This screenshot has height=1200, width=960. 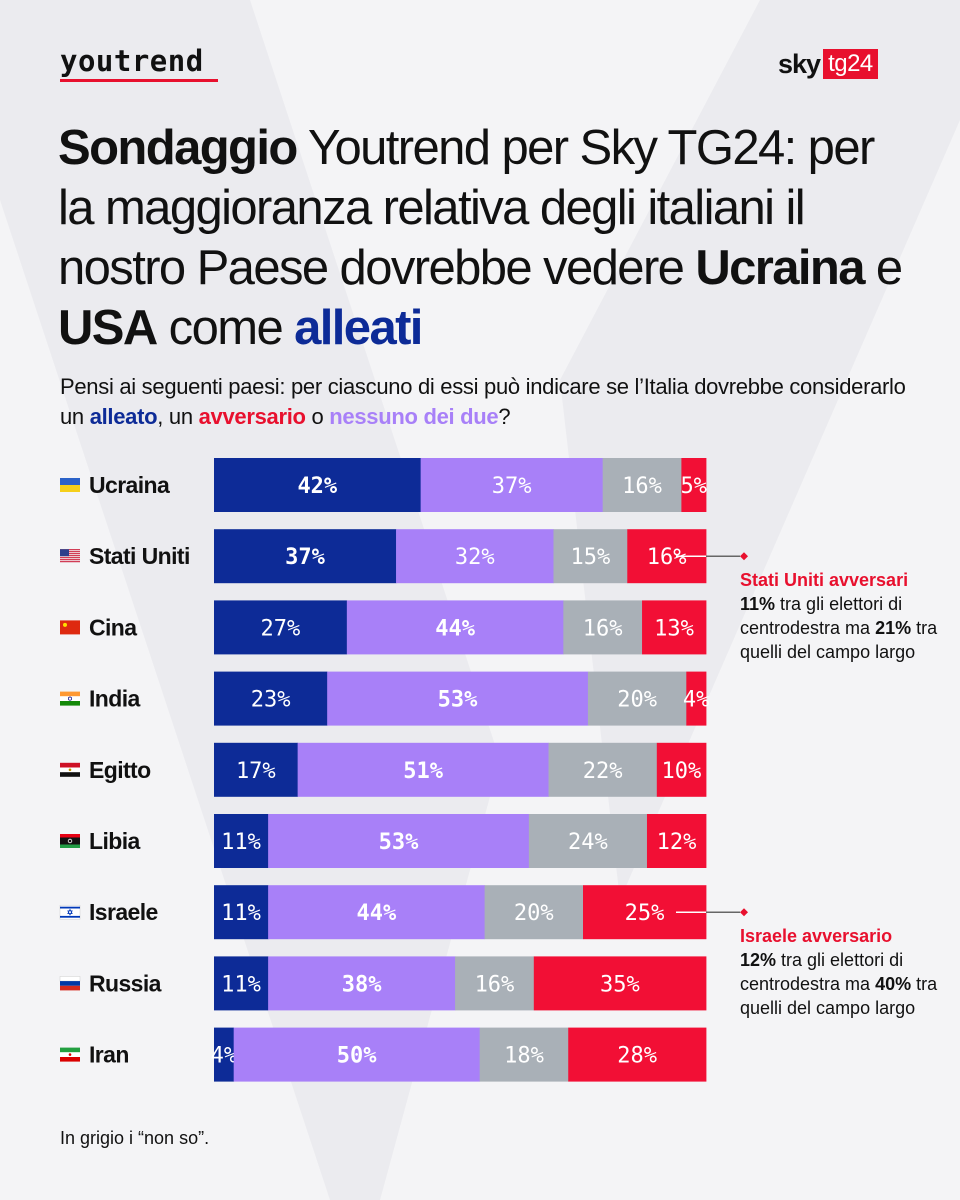 I want to click on bar-non-so: 18%, so click(x=524, y=1054).